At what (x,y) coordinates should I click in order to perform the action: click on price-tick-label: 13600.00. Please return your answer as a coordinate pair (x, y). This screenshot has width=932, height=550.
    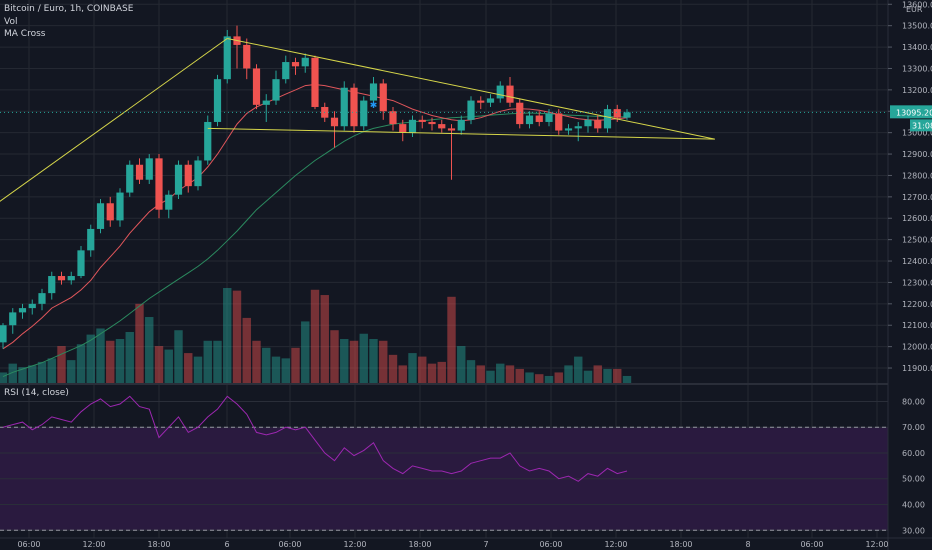
    Looking at the image, I should click on (917, 4).